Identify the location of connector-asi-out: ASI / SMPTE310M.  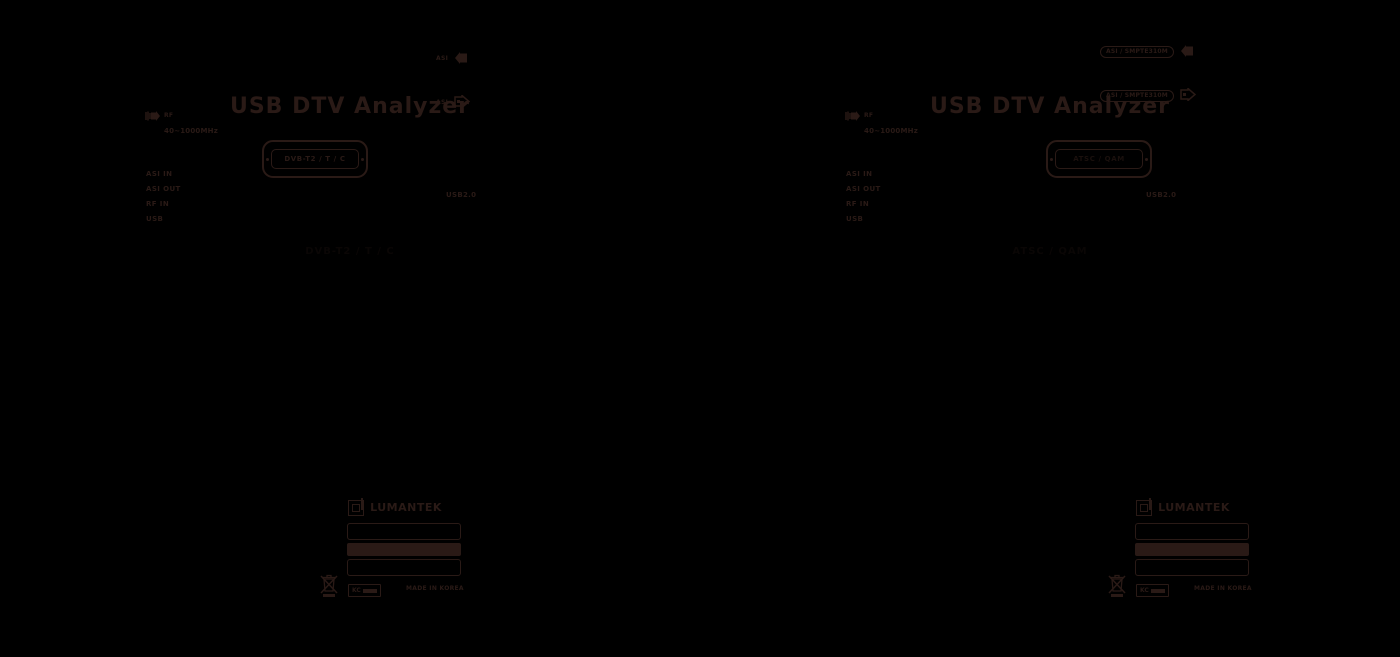
(1148, 95).